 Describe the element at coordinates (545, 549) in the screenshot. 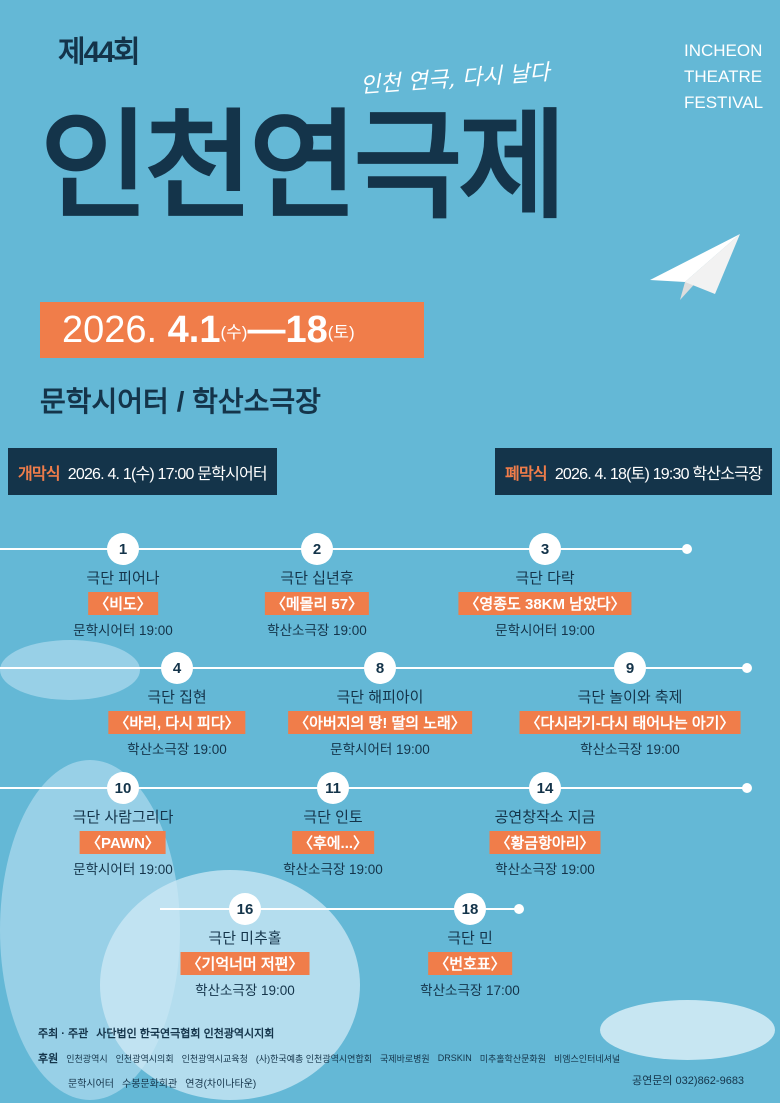

I see `event-number: 3` at that location.